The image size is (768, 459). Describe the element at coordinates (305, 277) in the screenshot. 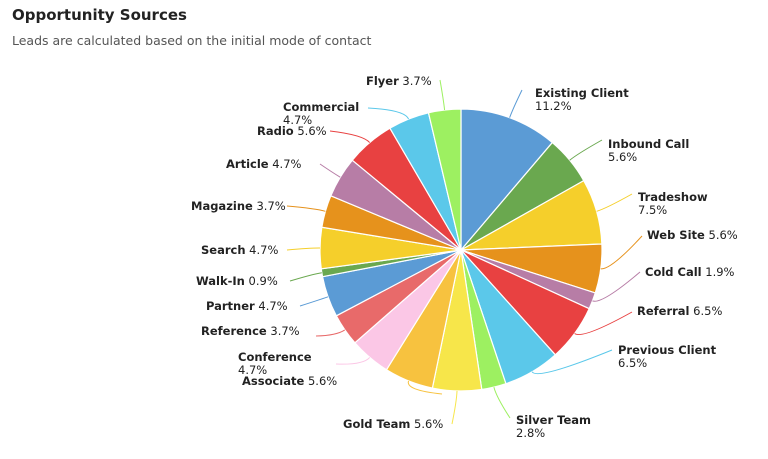

I see `leader-line-walk-in` at that location.